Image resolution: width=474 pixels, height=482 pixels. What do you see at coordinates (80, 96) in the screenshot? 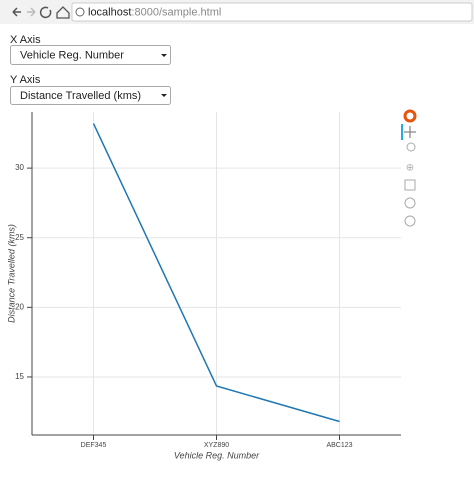
I see `y-select-value: Distance Travelled (kms)` at bounding box center [80, 96].